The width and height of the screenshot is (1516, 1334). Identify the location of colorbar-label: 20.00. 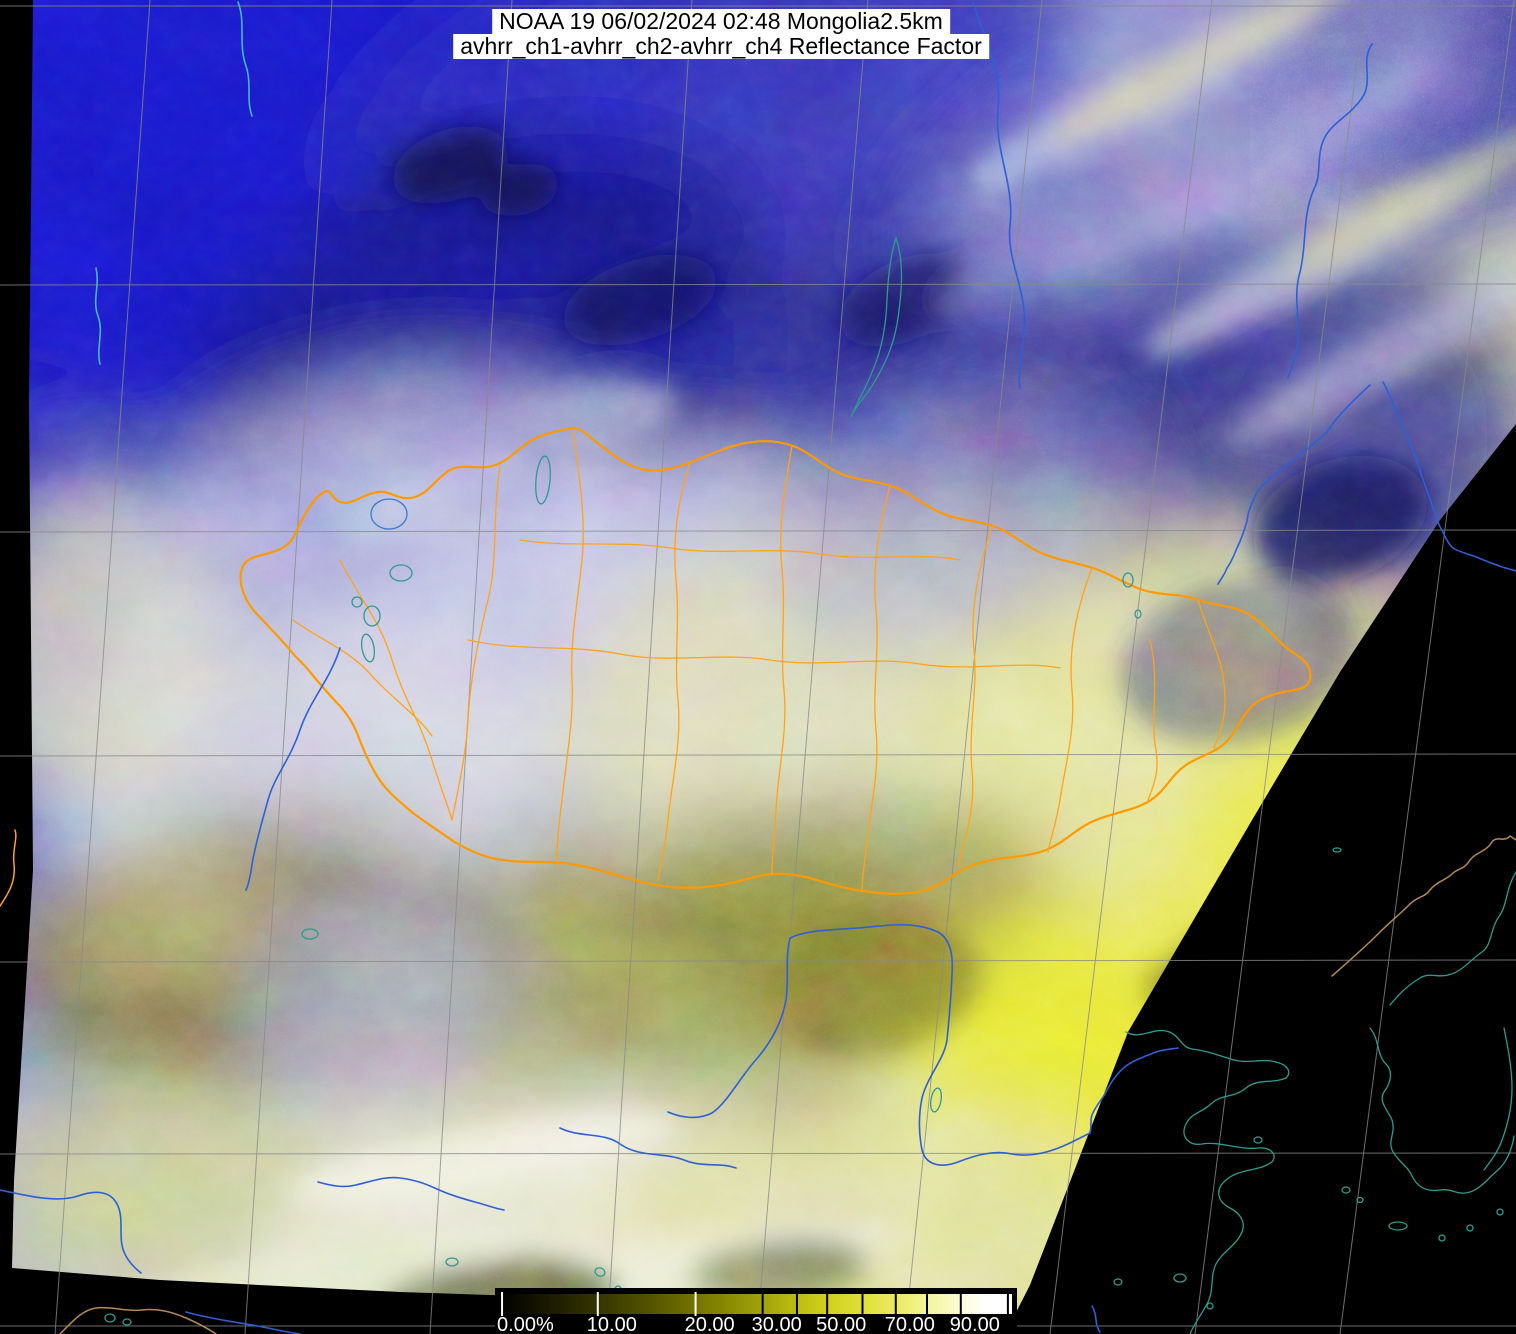
(710, 1324).